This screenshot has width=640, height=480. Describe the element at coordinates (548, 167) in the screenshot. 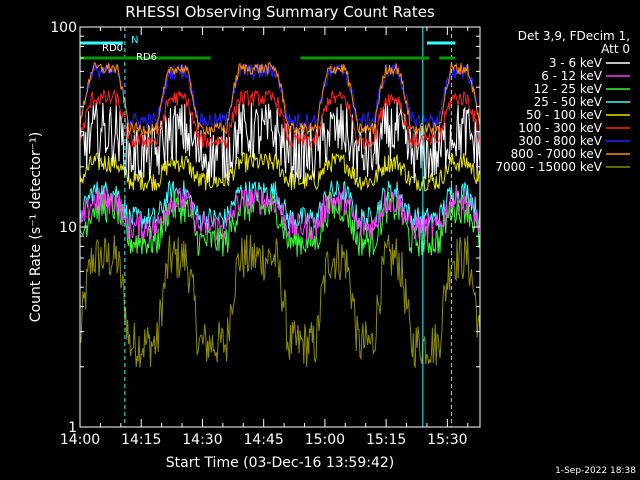

I see `legend-entry-label: 7000 - 15000 keV` at that location.